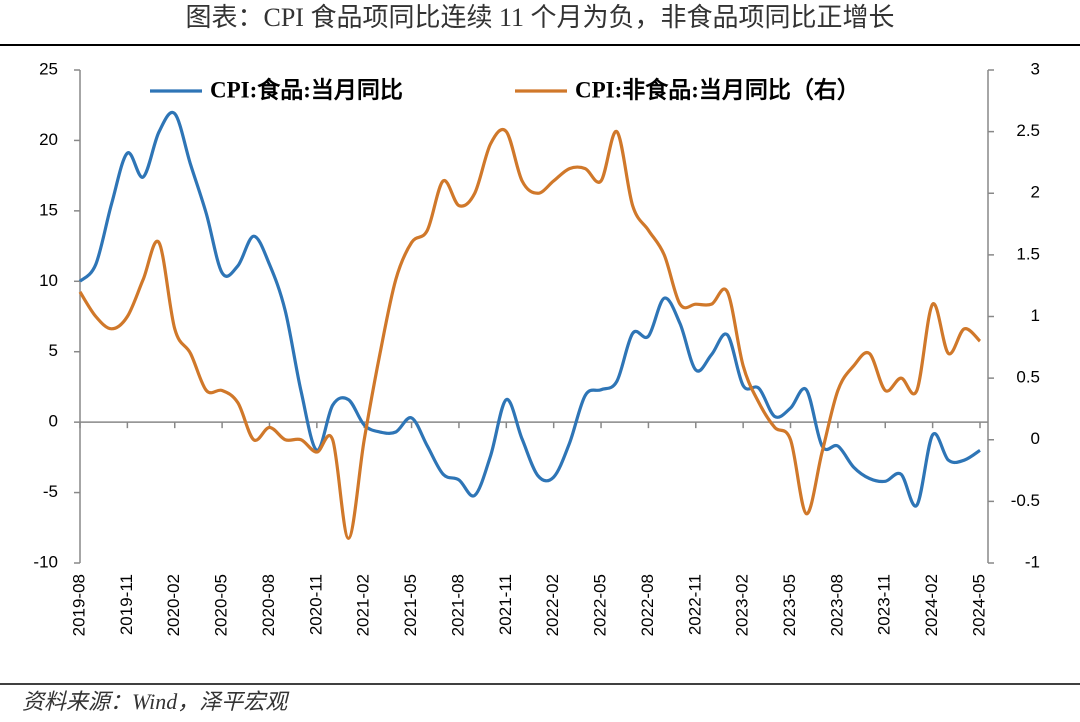 This screenshot has width=1080, height=722. What do you see at coordinates (410, 605) in the screenshot?
I see `x-tick-label: 2021-05` at bounding box center [410, 605].